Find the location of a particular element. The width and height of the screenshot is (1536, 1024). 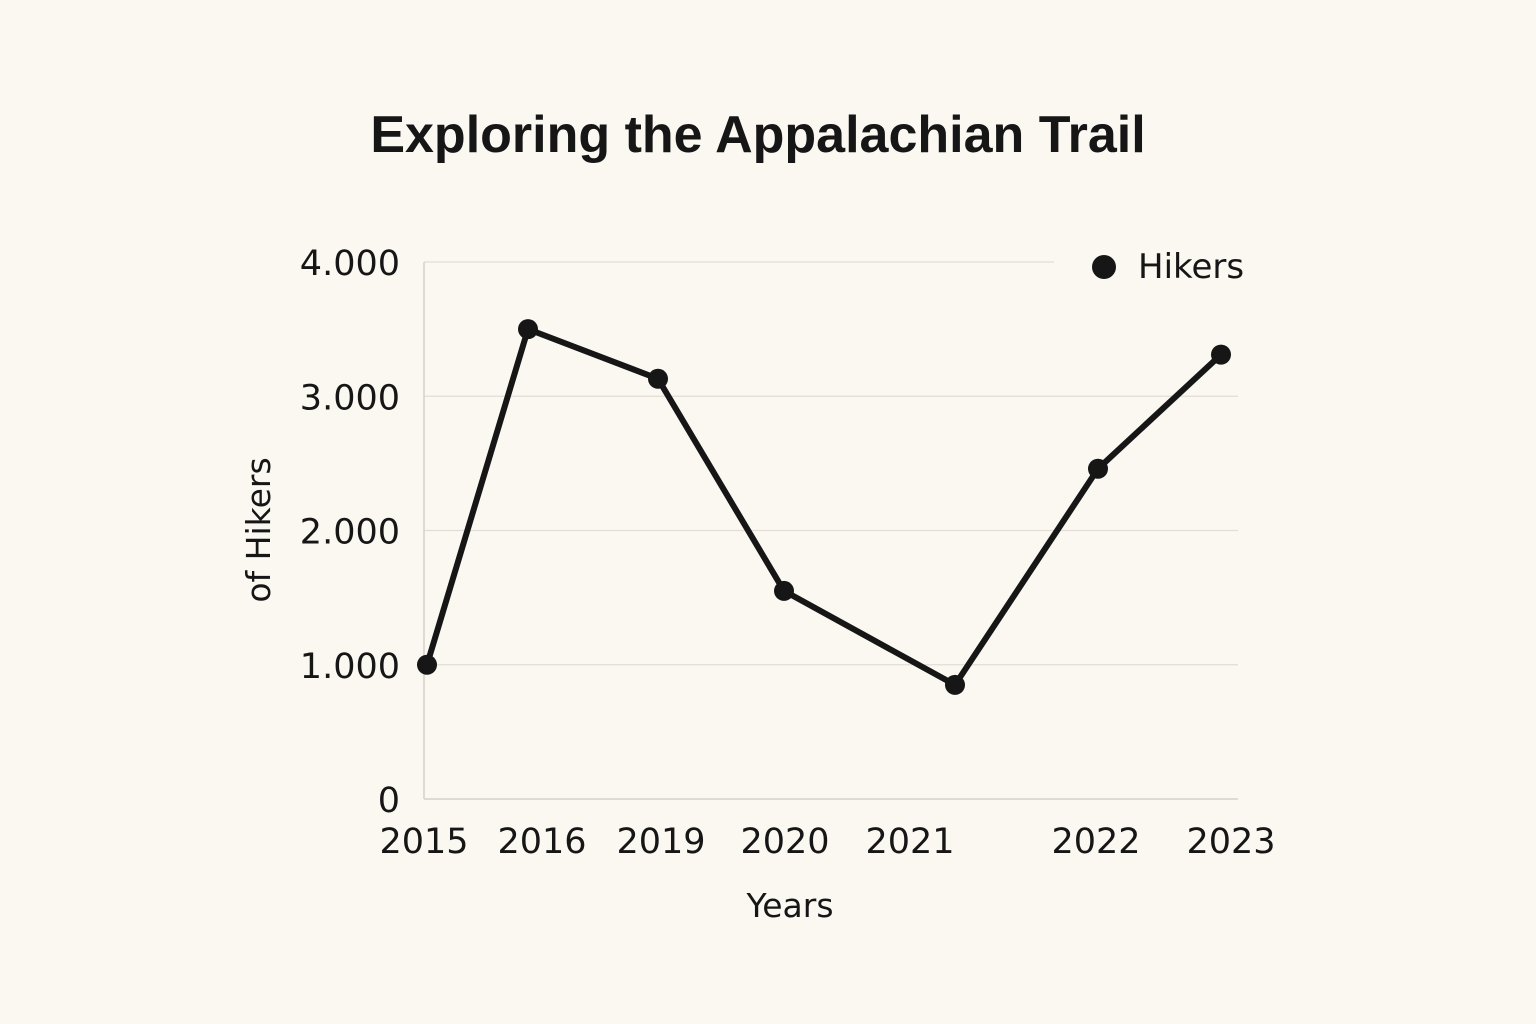

x-tick-label: 2020 is located at coordinates (784, 842).